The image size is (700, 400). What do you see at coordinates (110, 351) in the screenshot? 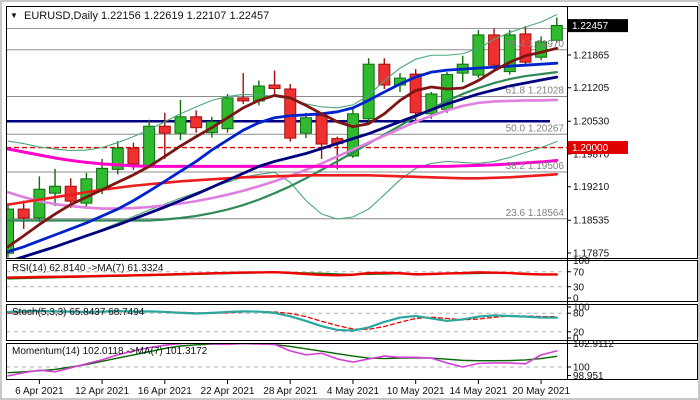
I see `momentum-indicator-label: Momentum(14) 102.0118 ->MA(7) 101.3172` at bounding box center [110, 351].